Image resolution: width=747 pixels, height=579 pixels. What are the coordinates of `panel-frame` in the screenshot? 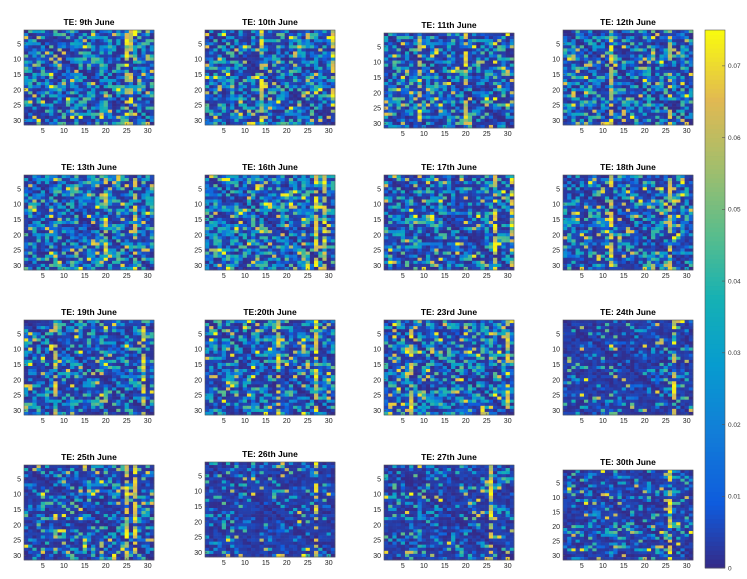 It's located at (89, 77).